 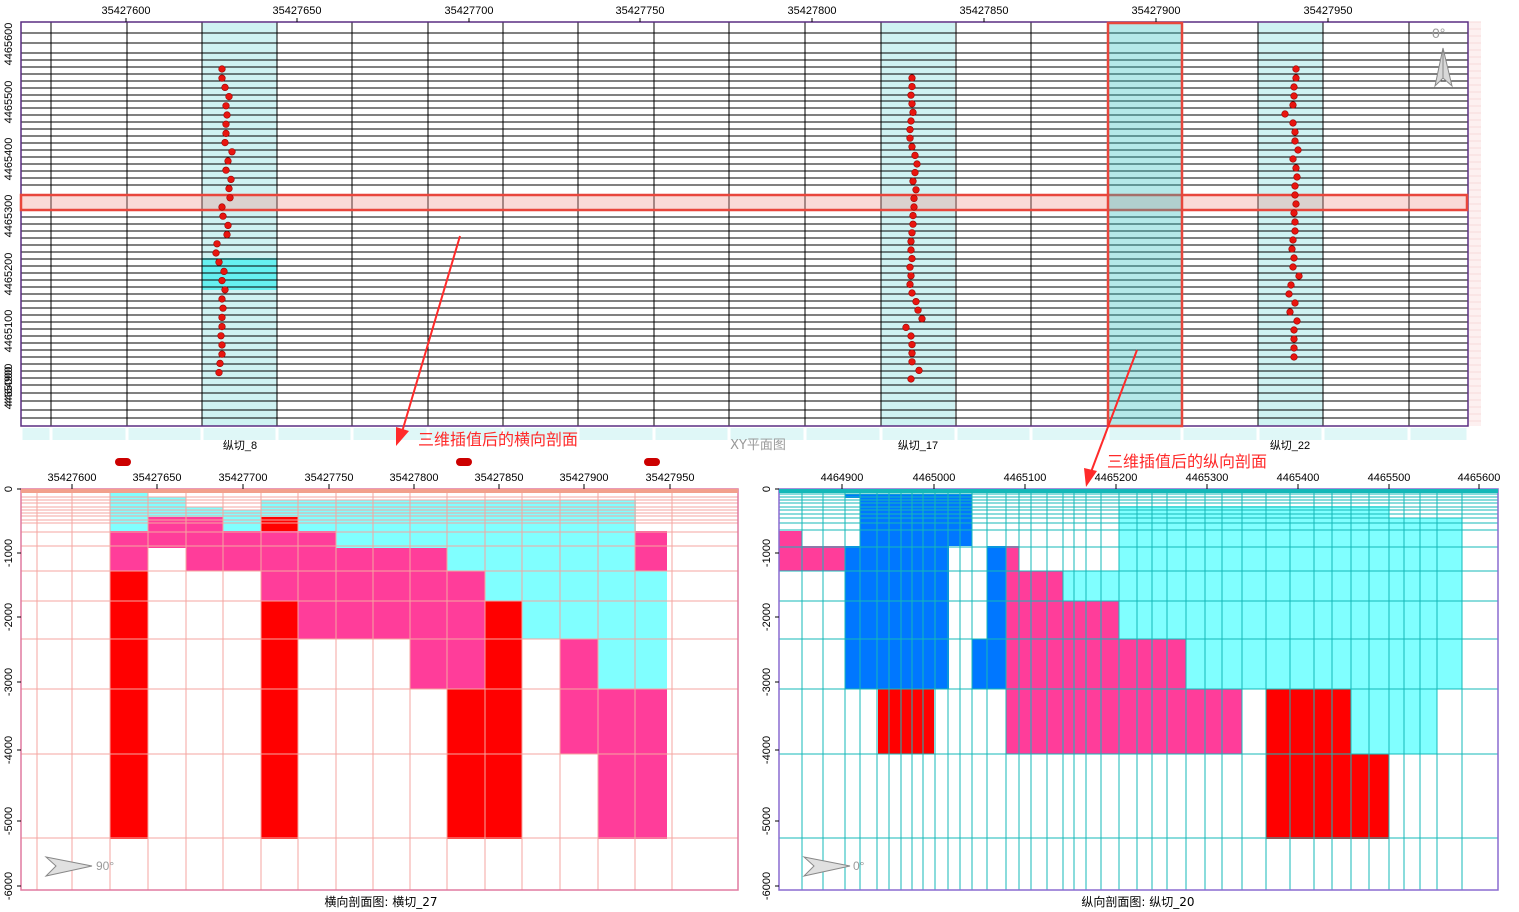 I want to click on x-tick-label: 35427600, so click(x=72, y=478).